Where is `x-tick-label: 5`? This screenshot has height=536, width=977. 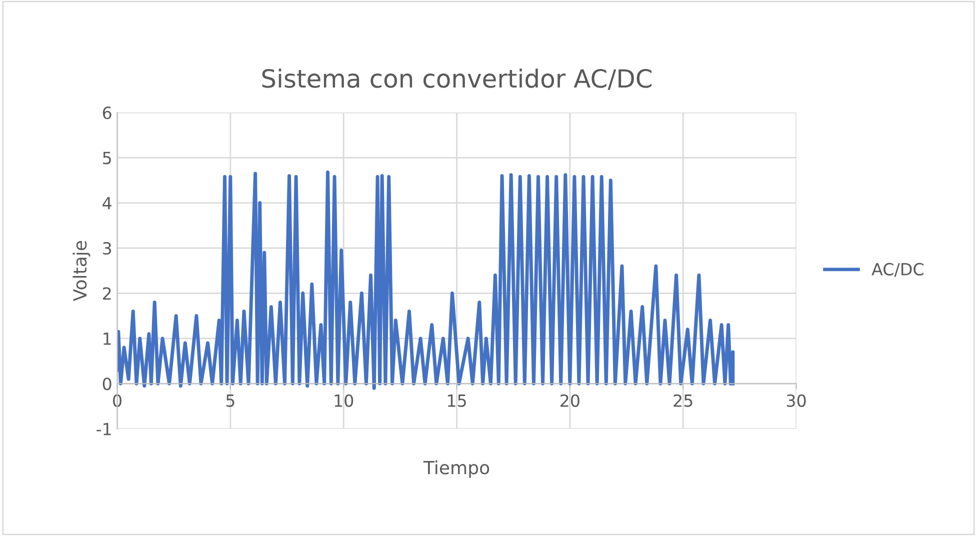 x-tick-label: 5 is located at coordinates (230, 400).